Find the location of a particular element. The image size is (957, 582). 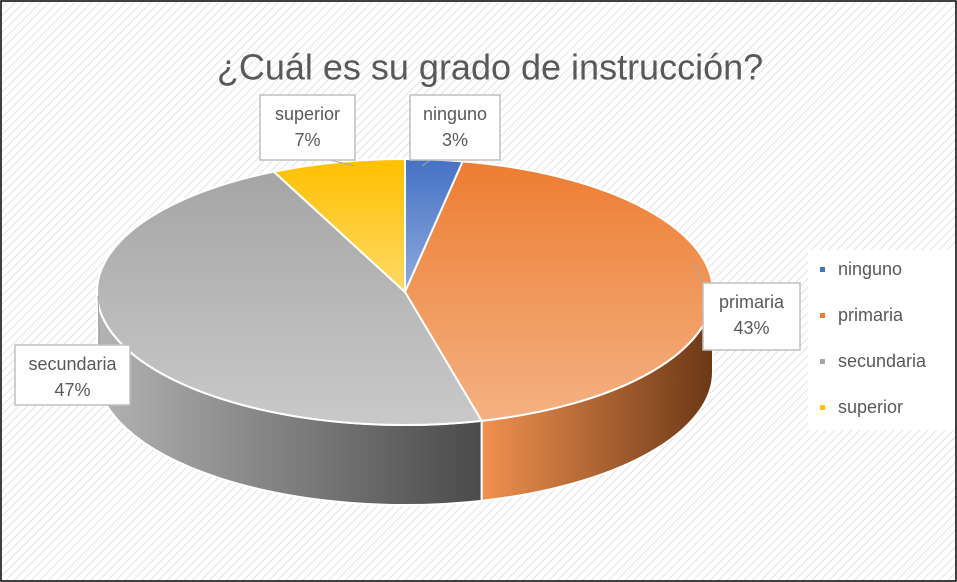

data-label-value: 43% is located at coordinates (751, 328).